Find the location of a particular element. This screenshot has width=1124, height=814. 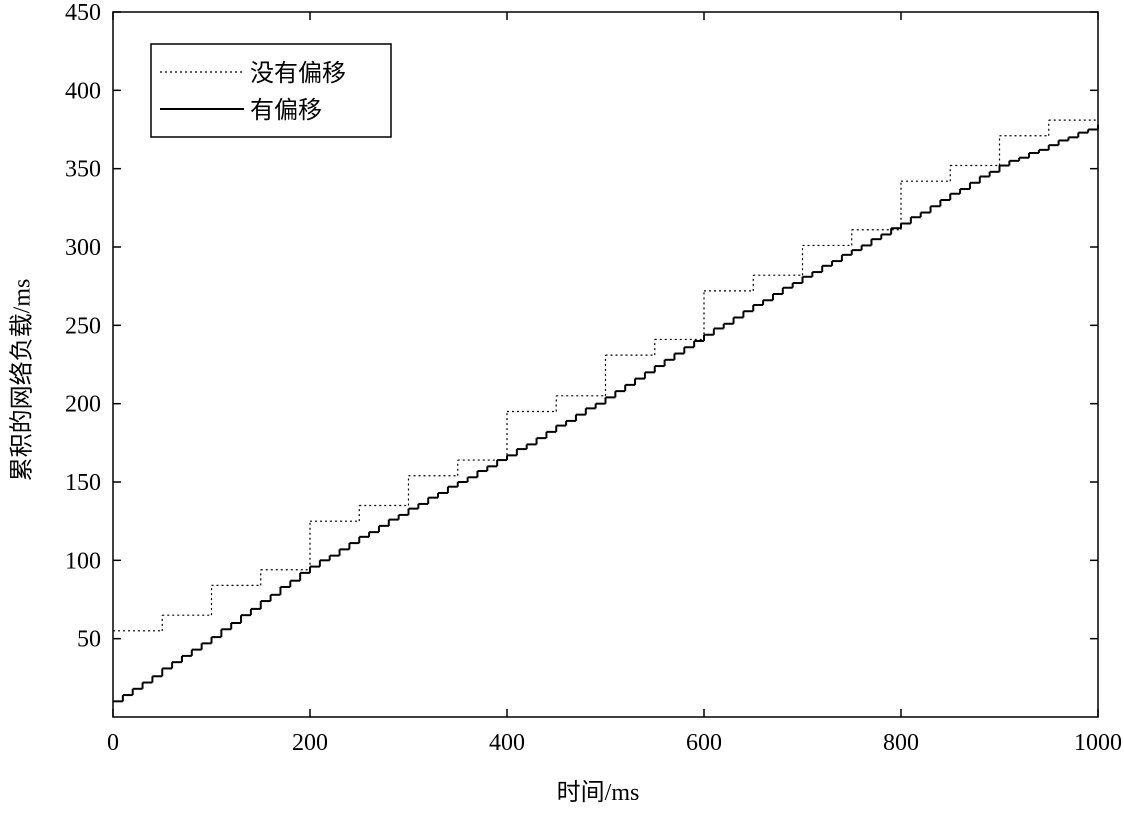

y-tick-label: 250 is located at coordinates (83, 326).